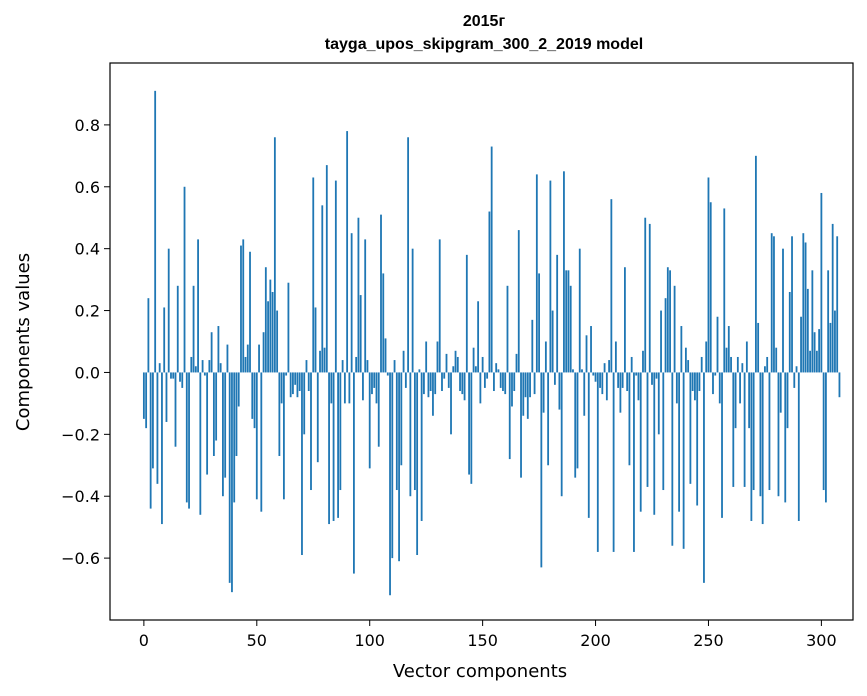  I want to click on x-tick-label: 50, so click(257, 640).